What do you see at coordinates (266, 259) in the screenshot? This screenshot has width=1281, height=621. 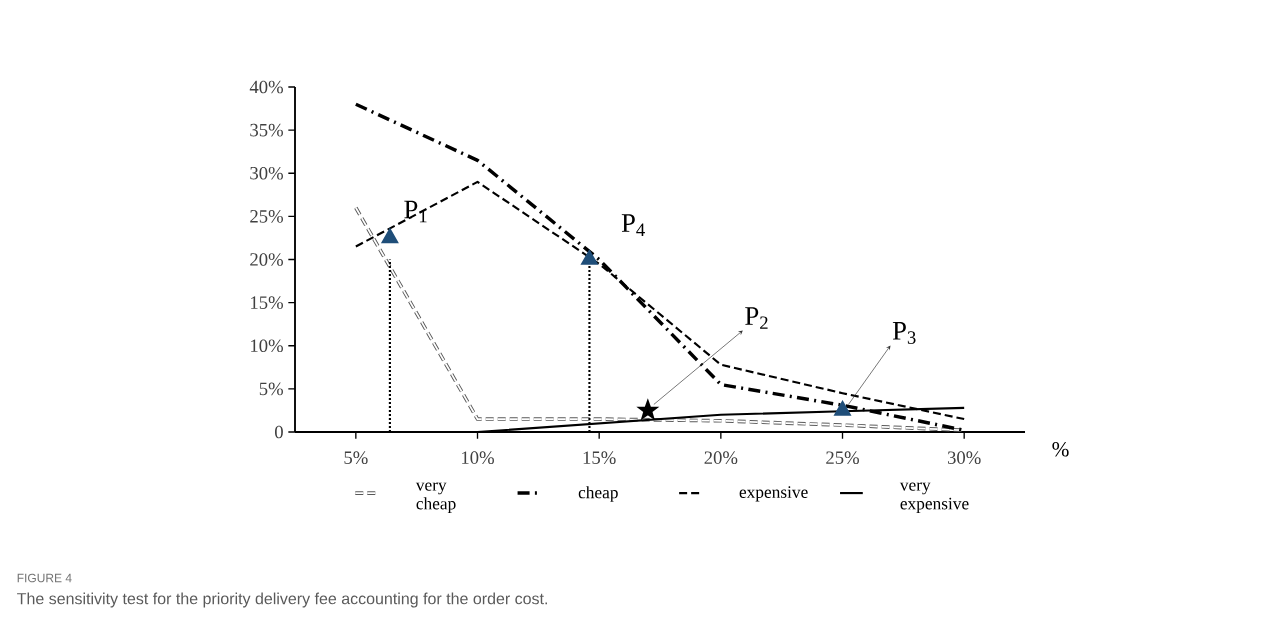 I see `y-tick-label: 20%` at bounding box center [266, 259].